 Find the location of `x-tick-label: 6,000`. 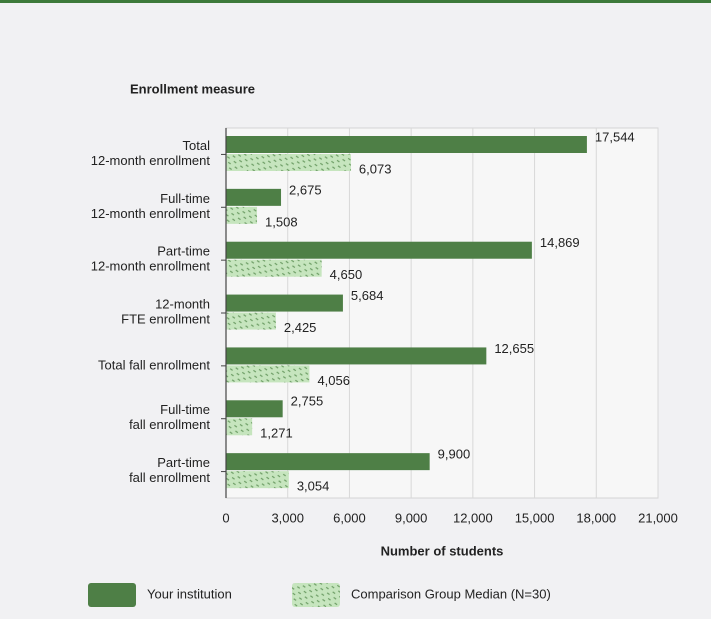

x-tick-label: 6,000 is located at coordinates (349, 517).